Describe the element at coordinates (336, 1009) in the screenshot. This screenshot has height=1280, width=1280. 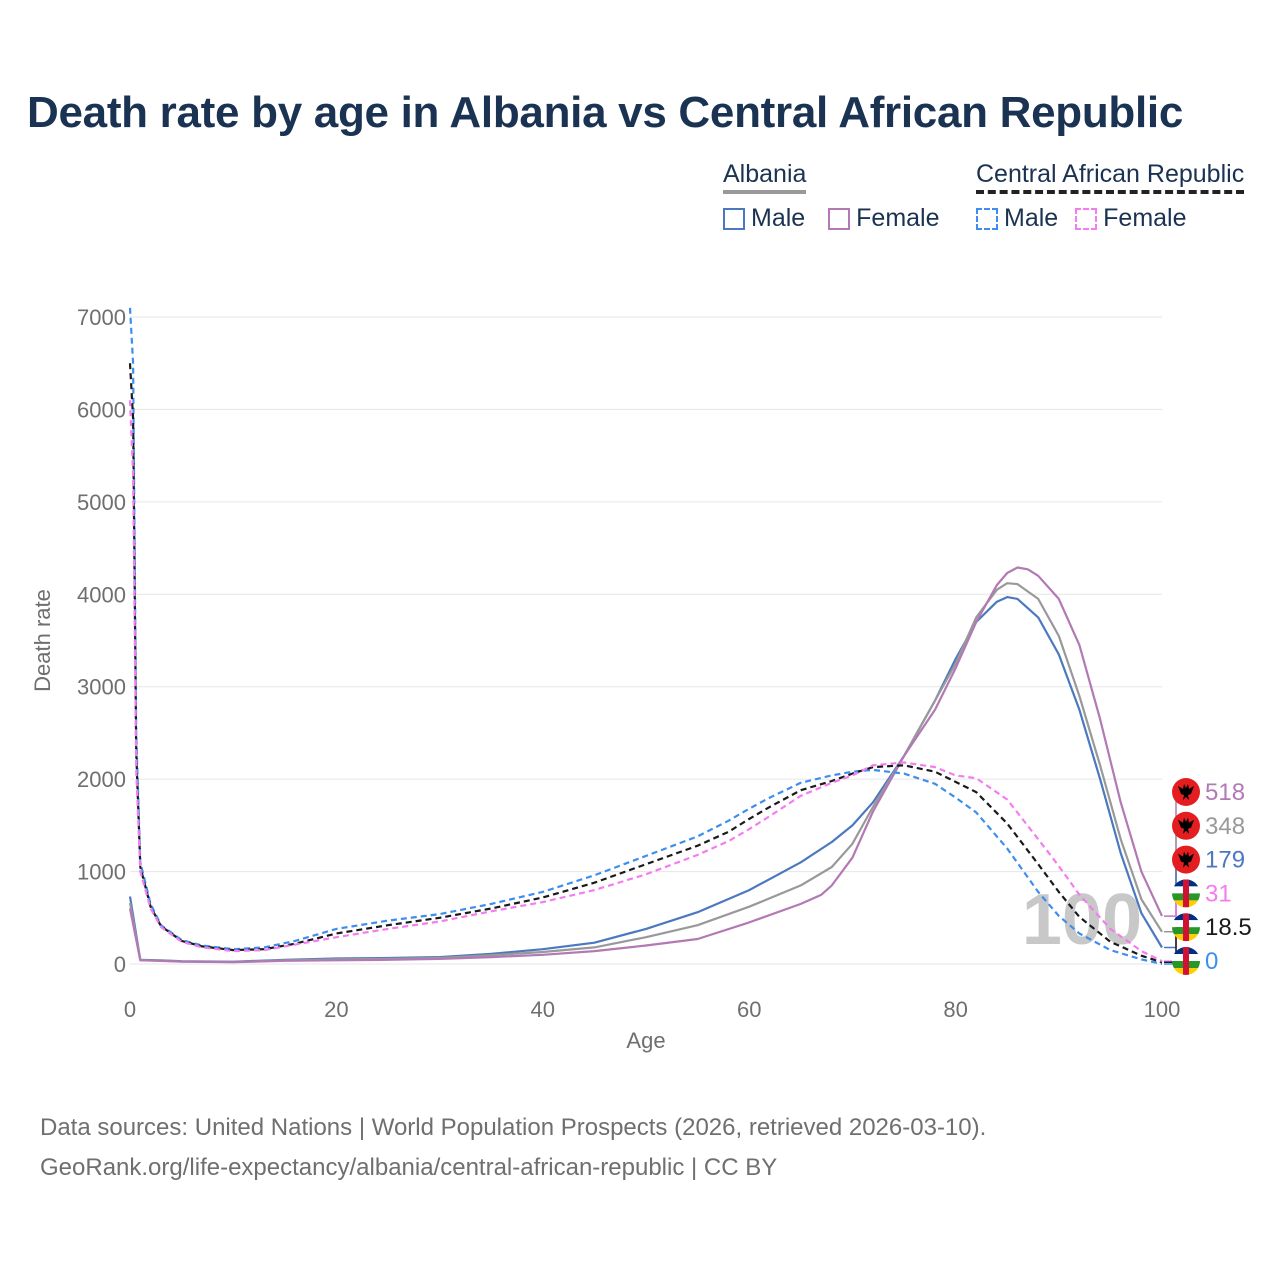
I see `x-tick-label: 20` at that location.